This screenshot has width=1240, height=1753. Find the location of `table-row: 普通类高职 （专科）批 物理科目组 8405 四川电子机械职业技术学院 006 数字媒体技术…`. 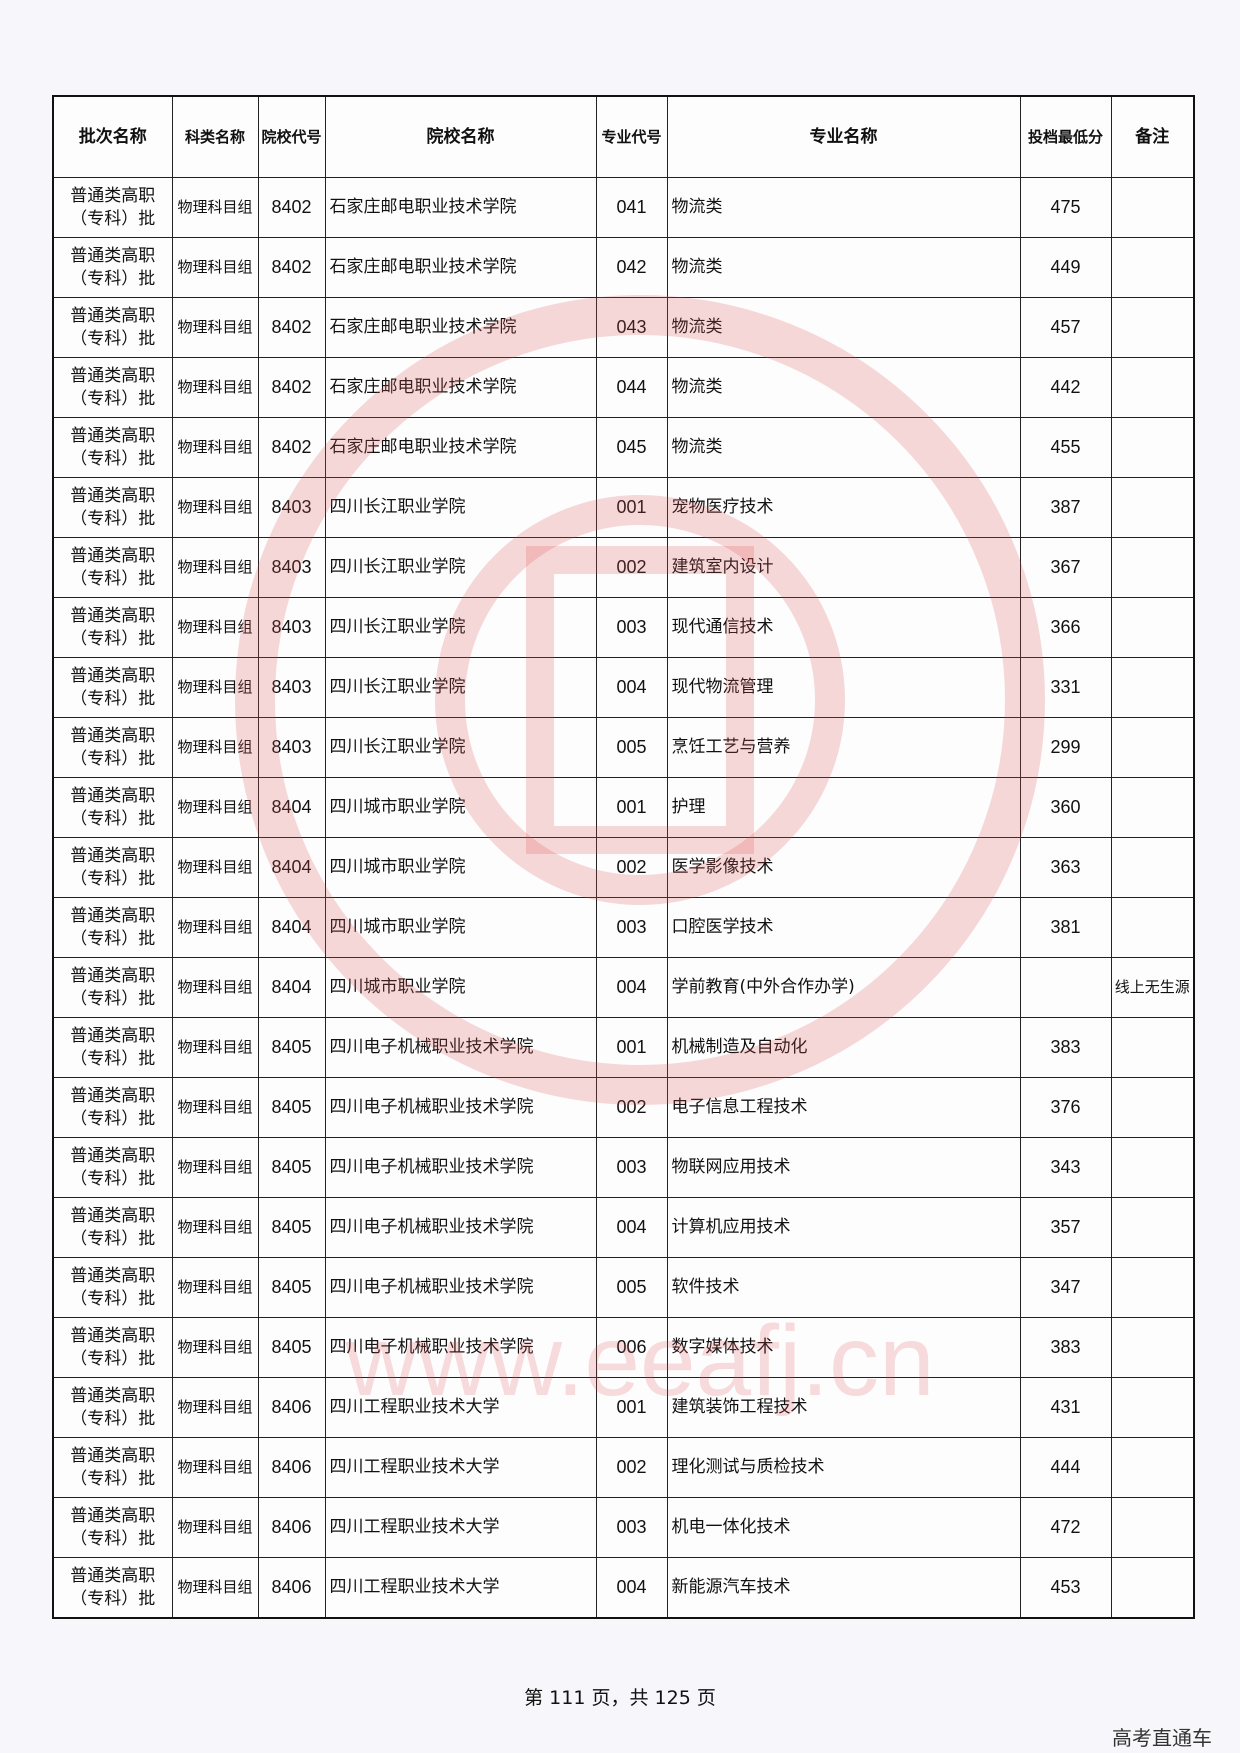

table-row: 普通类高职 （专科）批 物理科目组 8405 四川电子机械职业技术学院 006 数字媒体技术… is located at coordinates (623, 1347).